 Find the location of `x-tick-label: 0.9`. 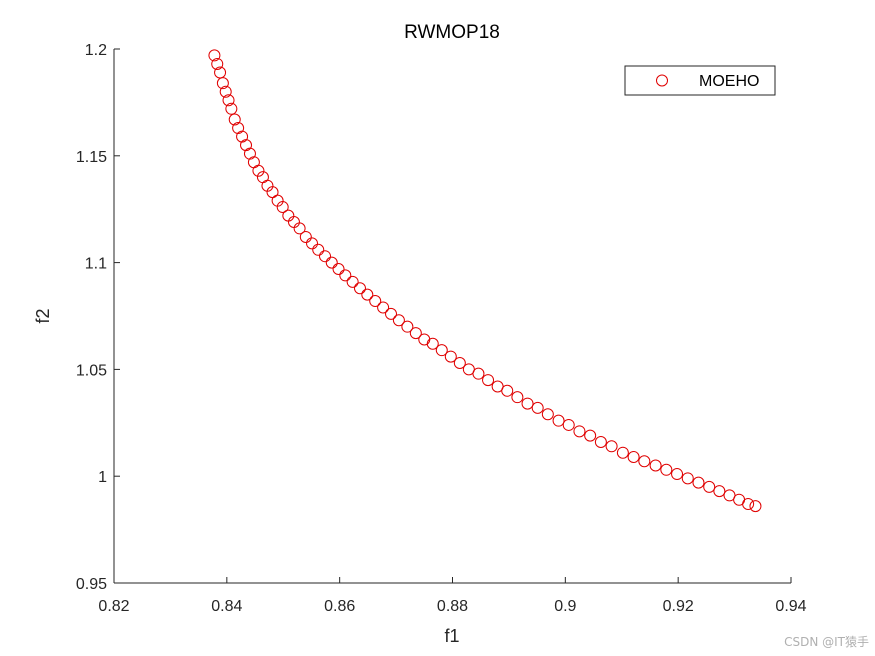

x-tick-label: 0.9 is located at coordinates (565, 606).